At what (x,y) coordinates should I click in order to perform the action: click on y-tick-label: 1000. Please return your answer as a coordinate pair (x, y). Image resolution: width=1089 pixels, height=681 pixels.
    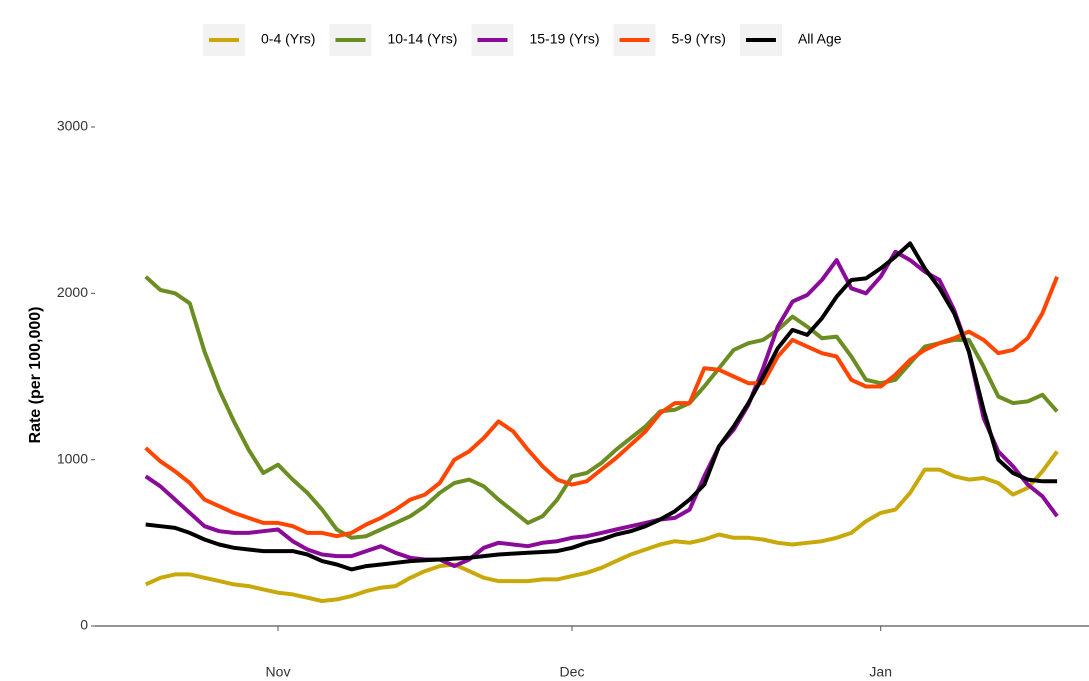
    Looking at the image, I should click on (72, 458).